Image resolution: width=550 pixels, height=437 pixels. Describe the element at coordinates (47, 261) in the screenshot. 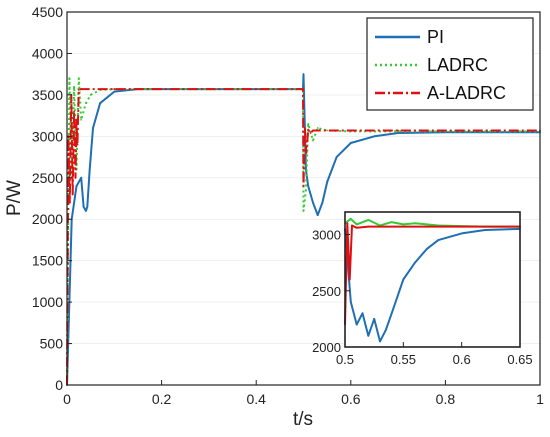

I see `y-tick-label: 1500` at that location.